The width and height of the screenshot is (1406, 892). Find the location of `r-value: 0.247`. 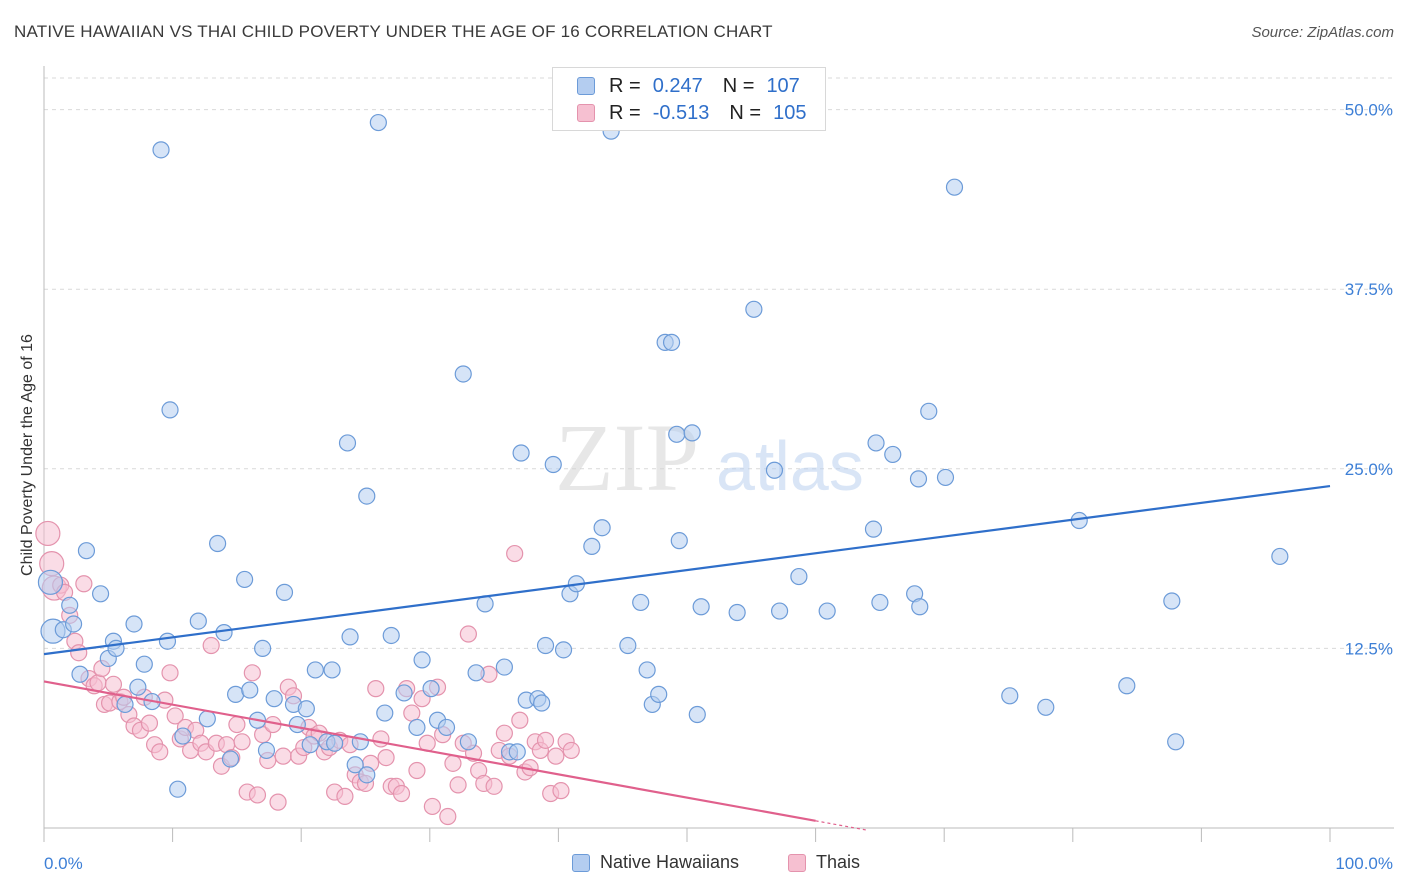

r-value: 0.247 is located at coordinates (677, 85).